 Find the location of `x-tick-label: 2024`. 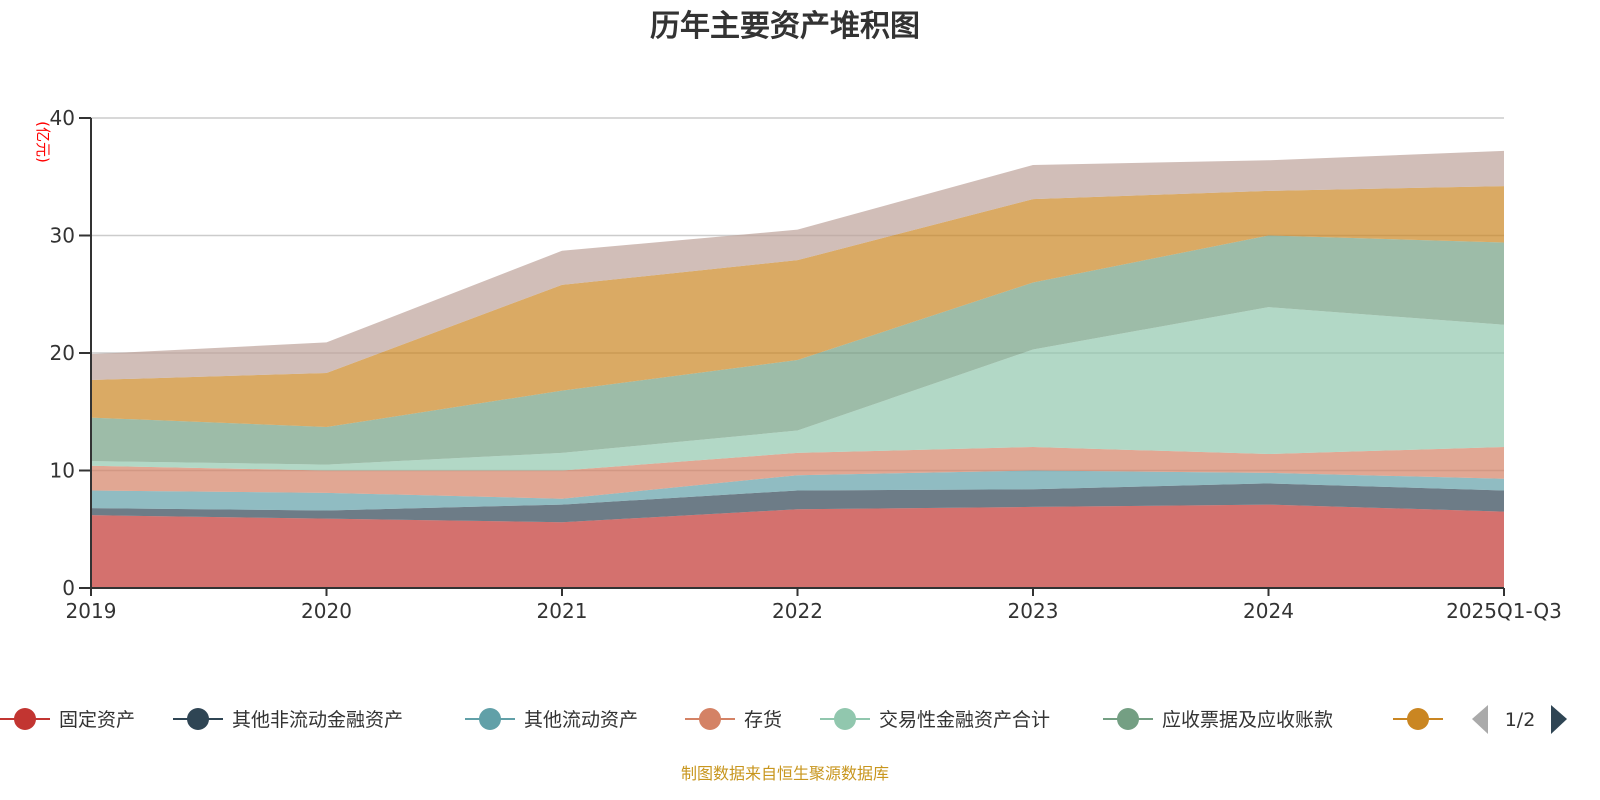

x-tick-label: 2024 is located at coordinates (1268, 611).